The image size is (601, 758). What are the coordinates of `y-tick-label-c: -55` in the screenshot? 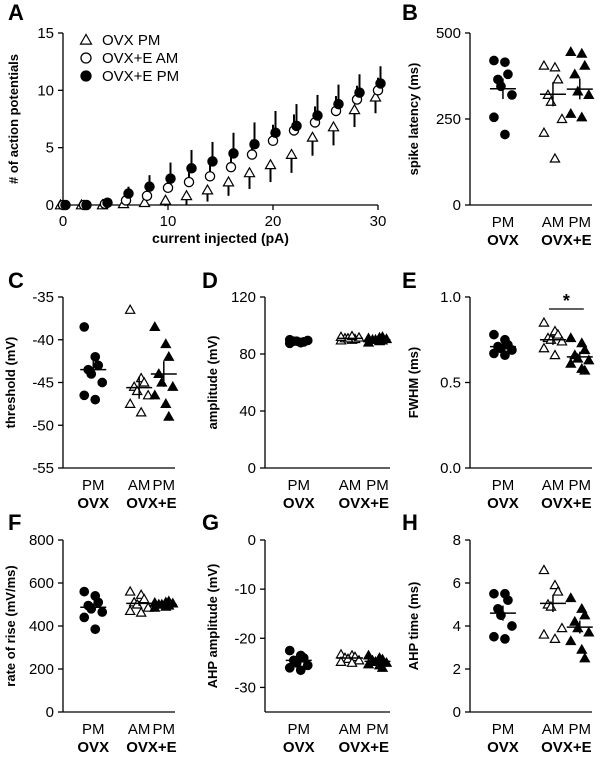 It's located at (43, 468).